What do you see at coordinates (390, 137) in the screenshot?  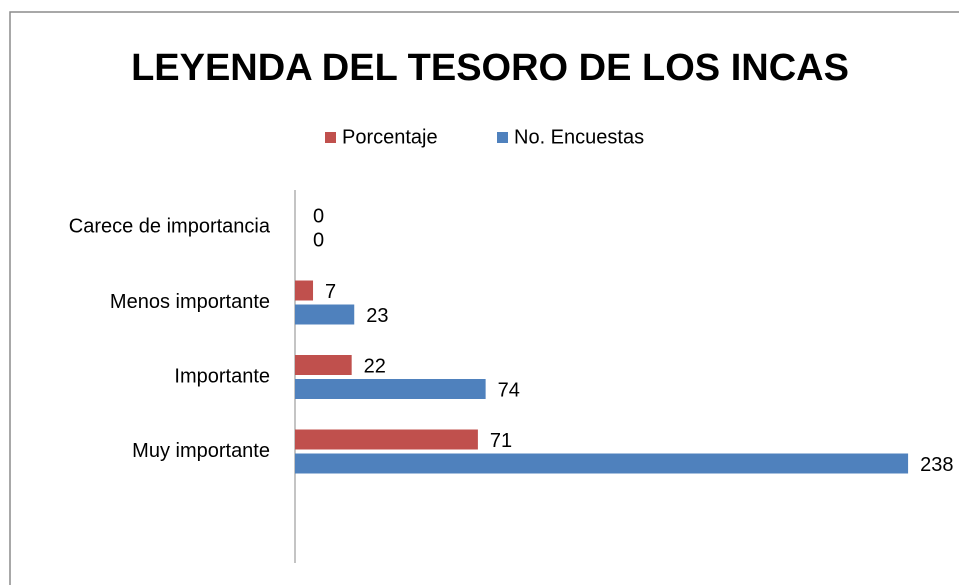 I see `legend-label: Porcentaje` at bounding box center [390, 137].